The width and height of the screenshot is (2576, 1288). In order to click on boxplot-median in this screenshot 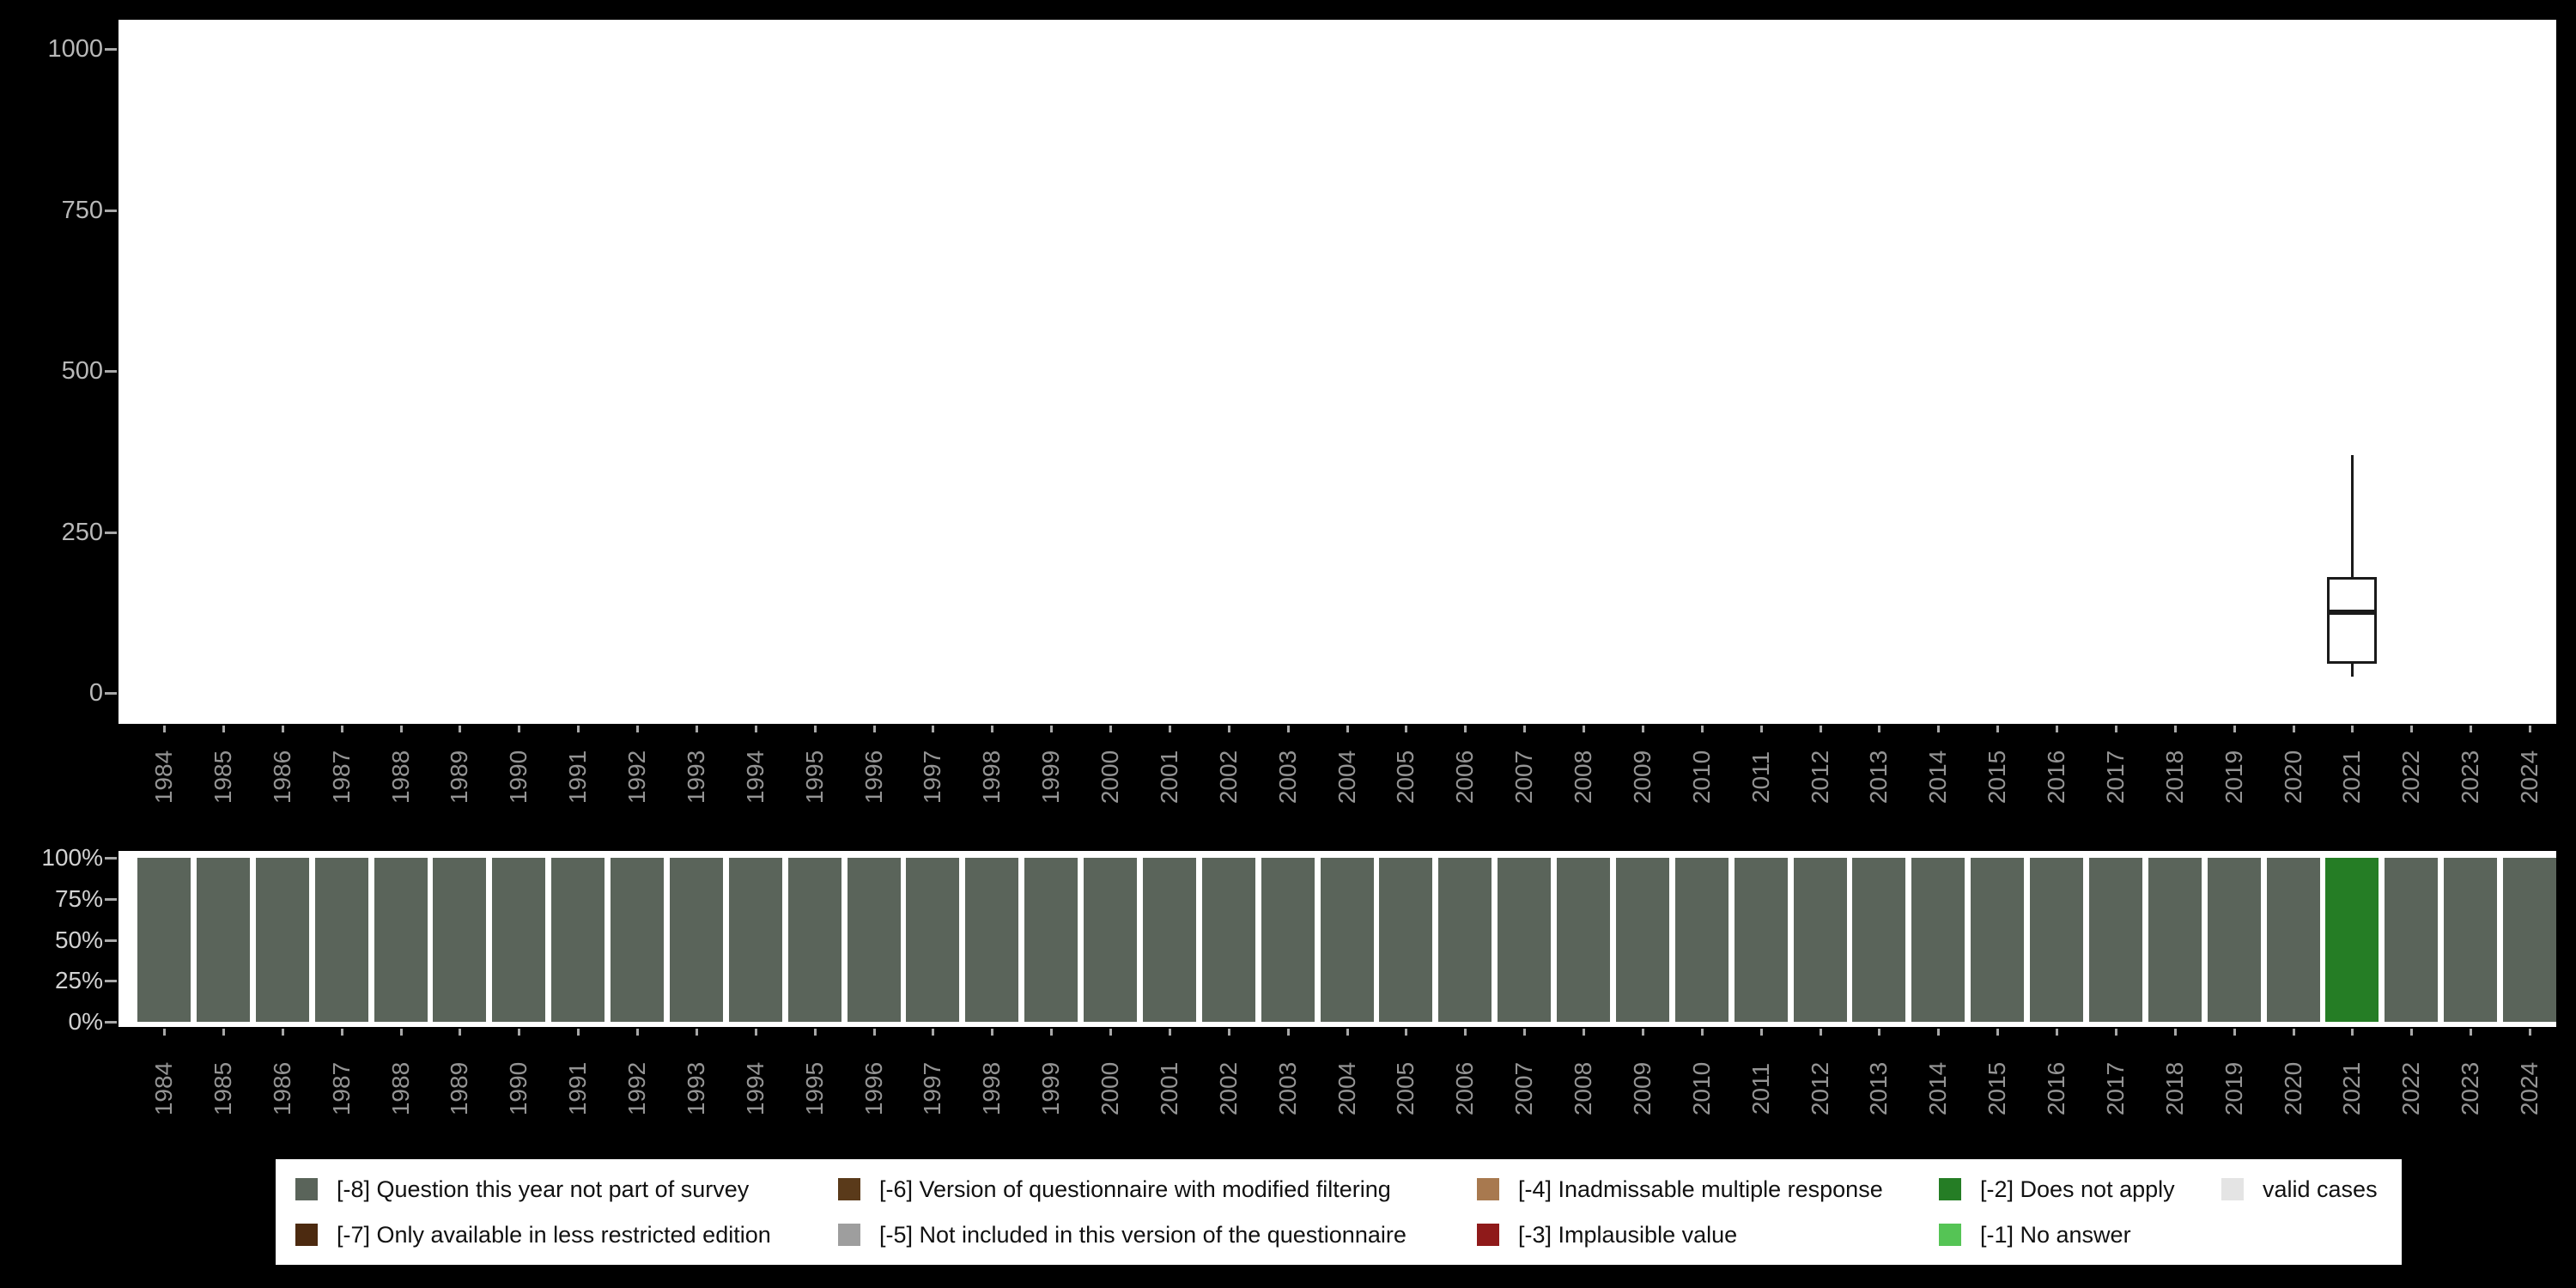, I will do `click(2353, 613)`.